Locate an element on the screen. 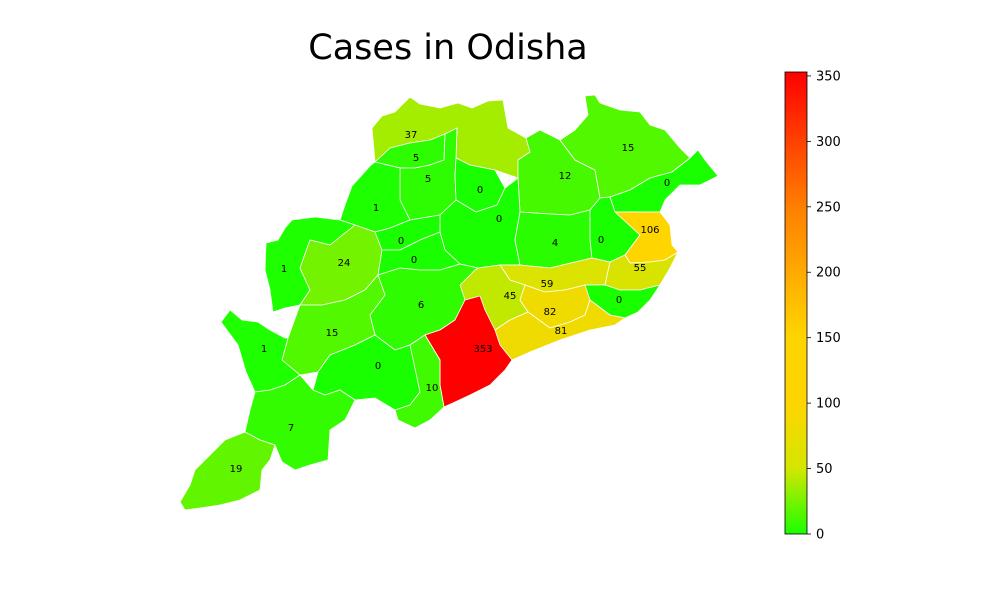 The image size is (1000, 600). label-gajapati: 10 is located at coordinates (432, 388).